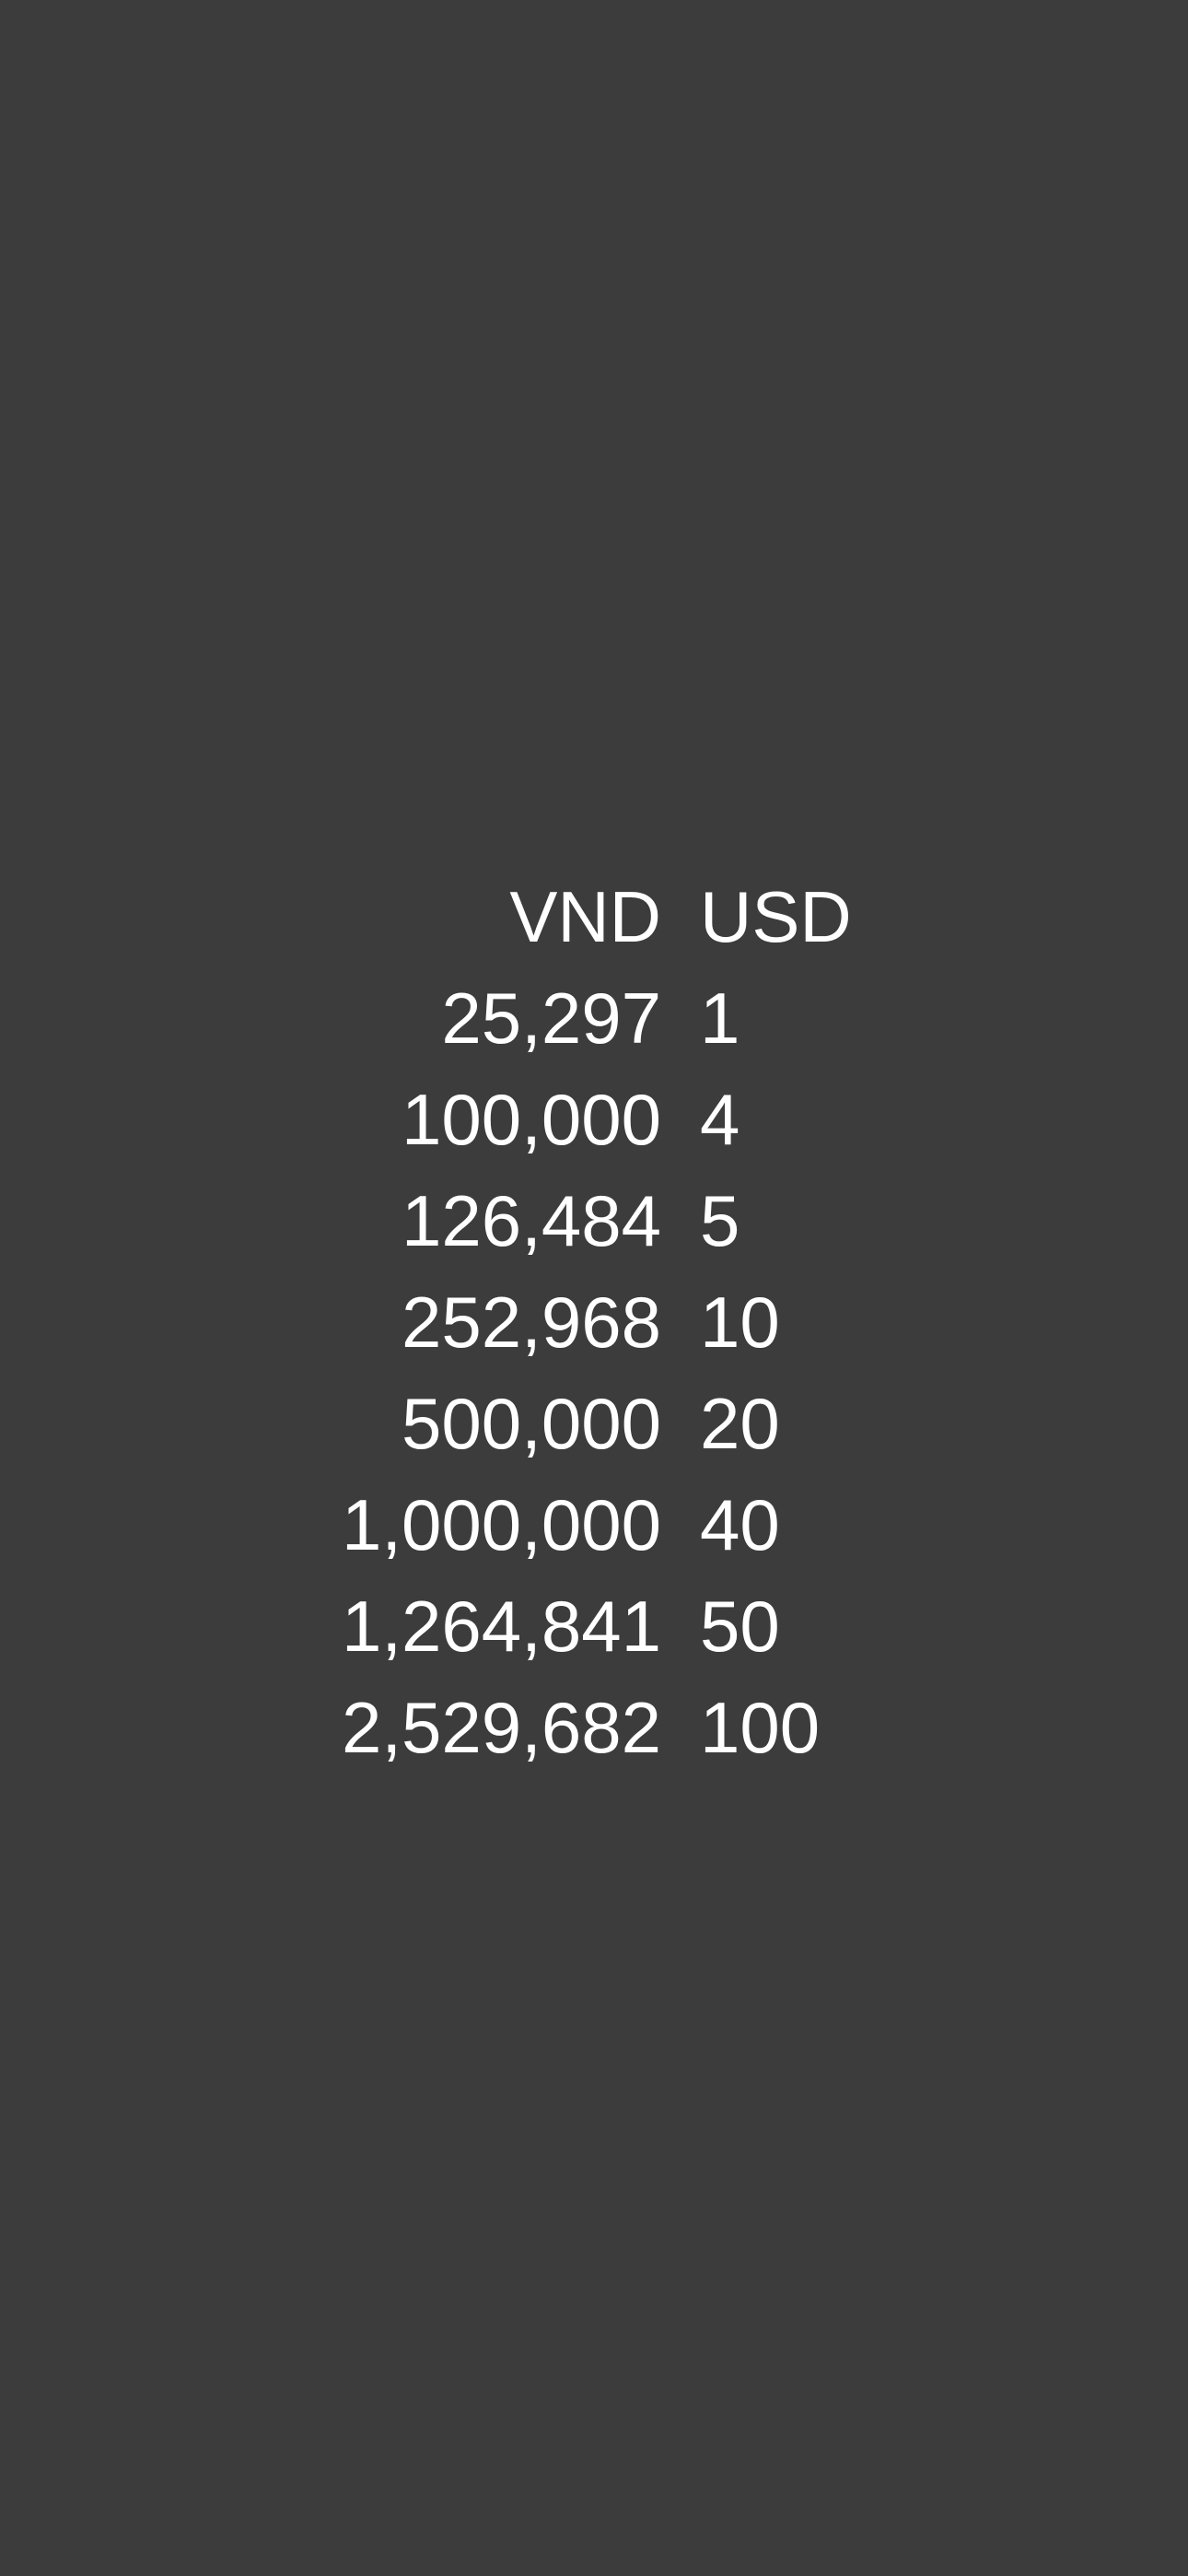 This screenshot has width=1188, height=2576. I want to click on vnd-value: 2,529,682, so click(501, 1727).